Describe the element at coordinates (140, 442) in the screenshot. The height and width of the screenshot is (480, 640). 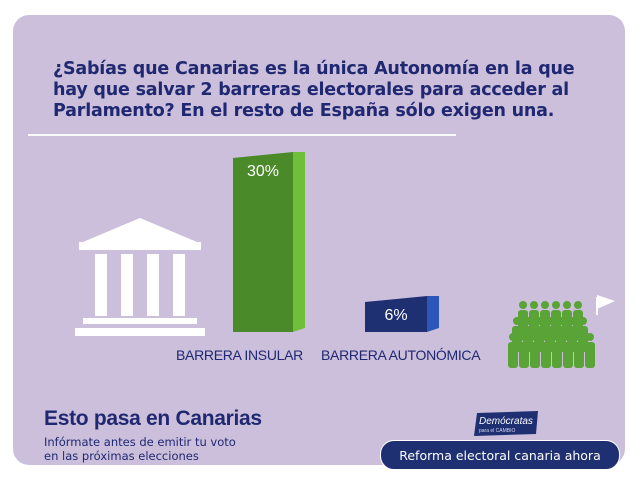
I see `subtext-line-1: Infórmate antes de emitir tu voto` at that location.